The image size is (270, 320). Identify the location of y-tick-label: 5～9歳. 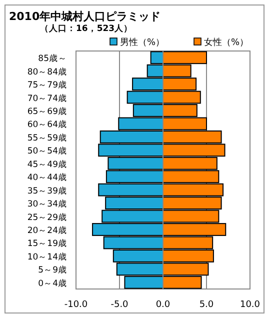
(52, 270).